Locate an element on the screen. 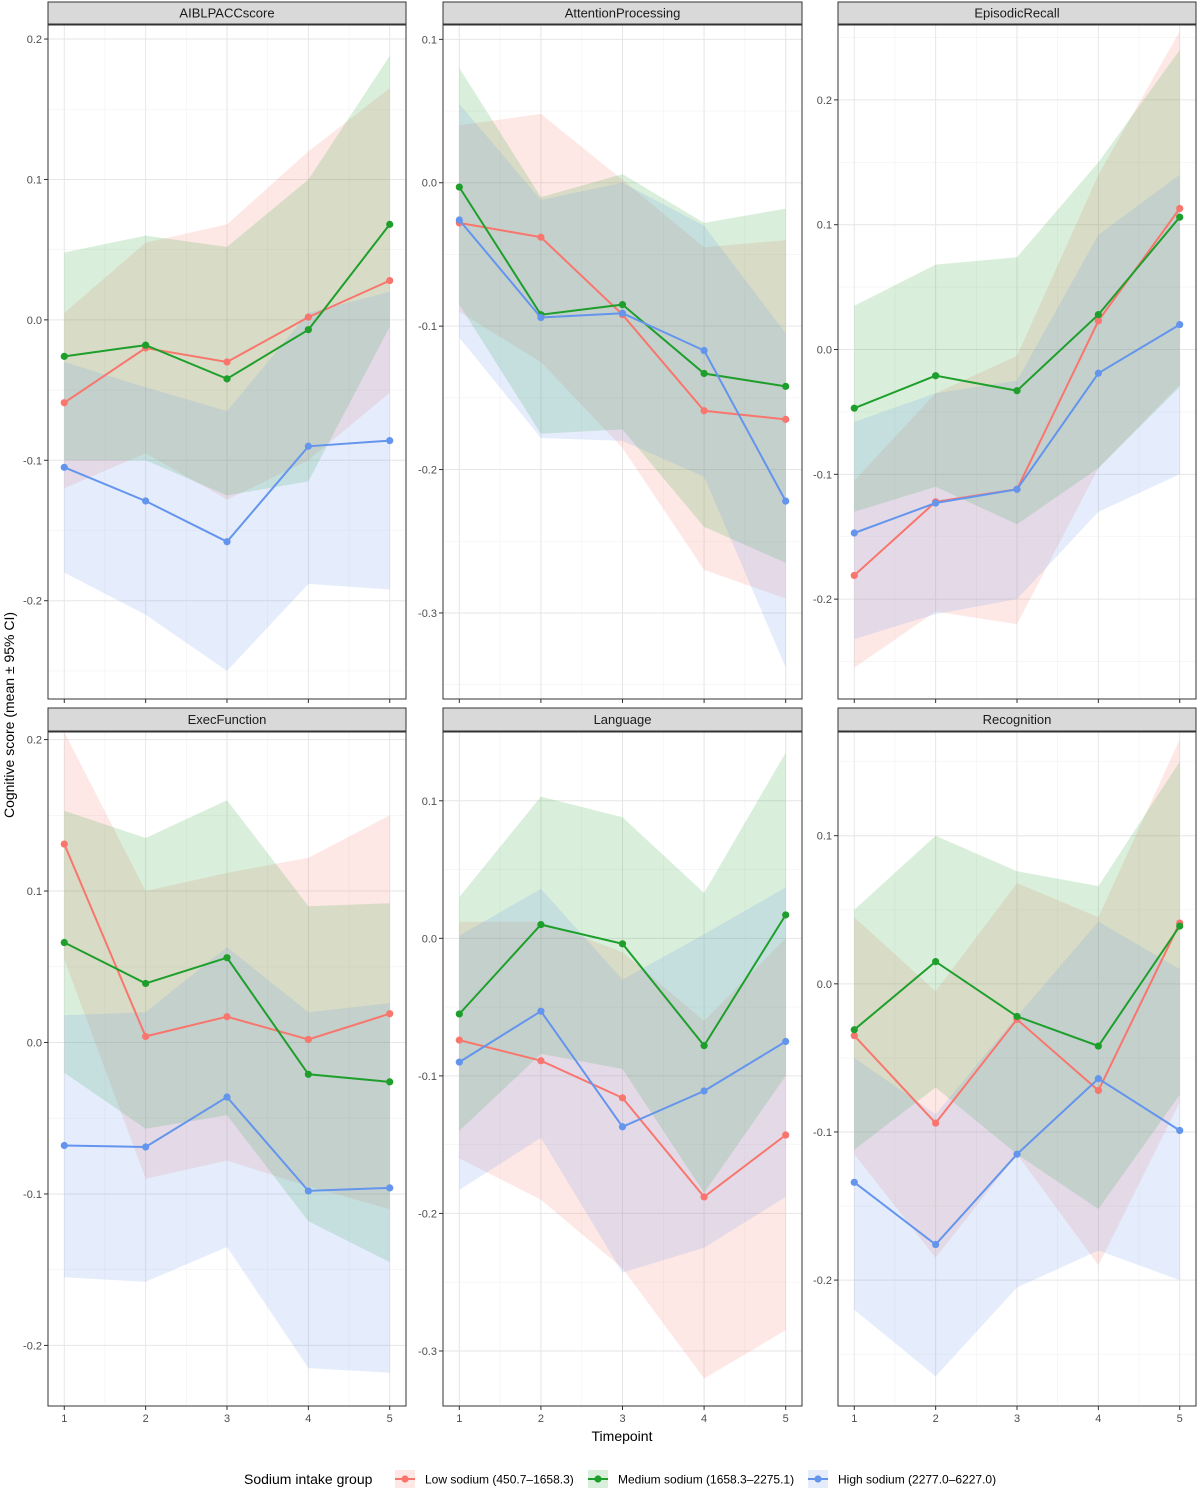 The image size is (1200, 1492). legend-entry-label: Low sodium (450.7–1658.3) is located at coordinates (499, 1480).